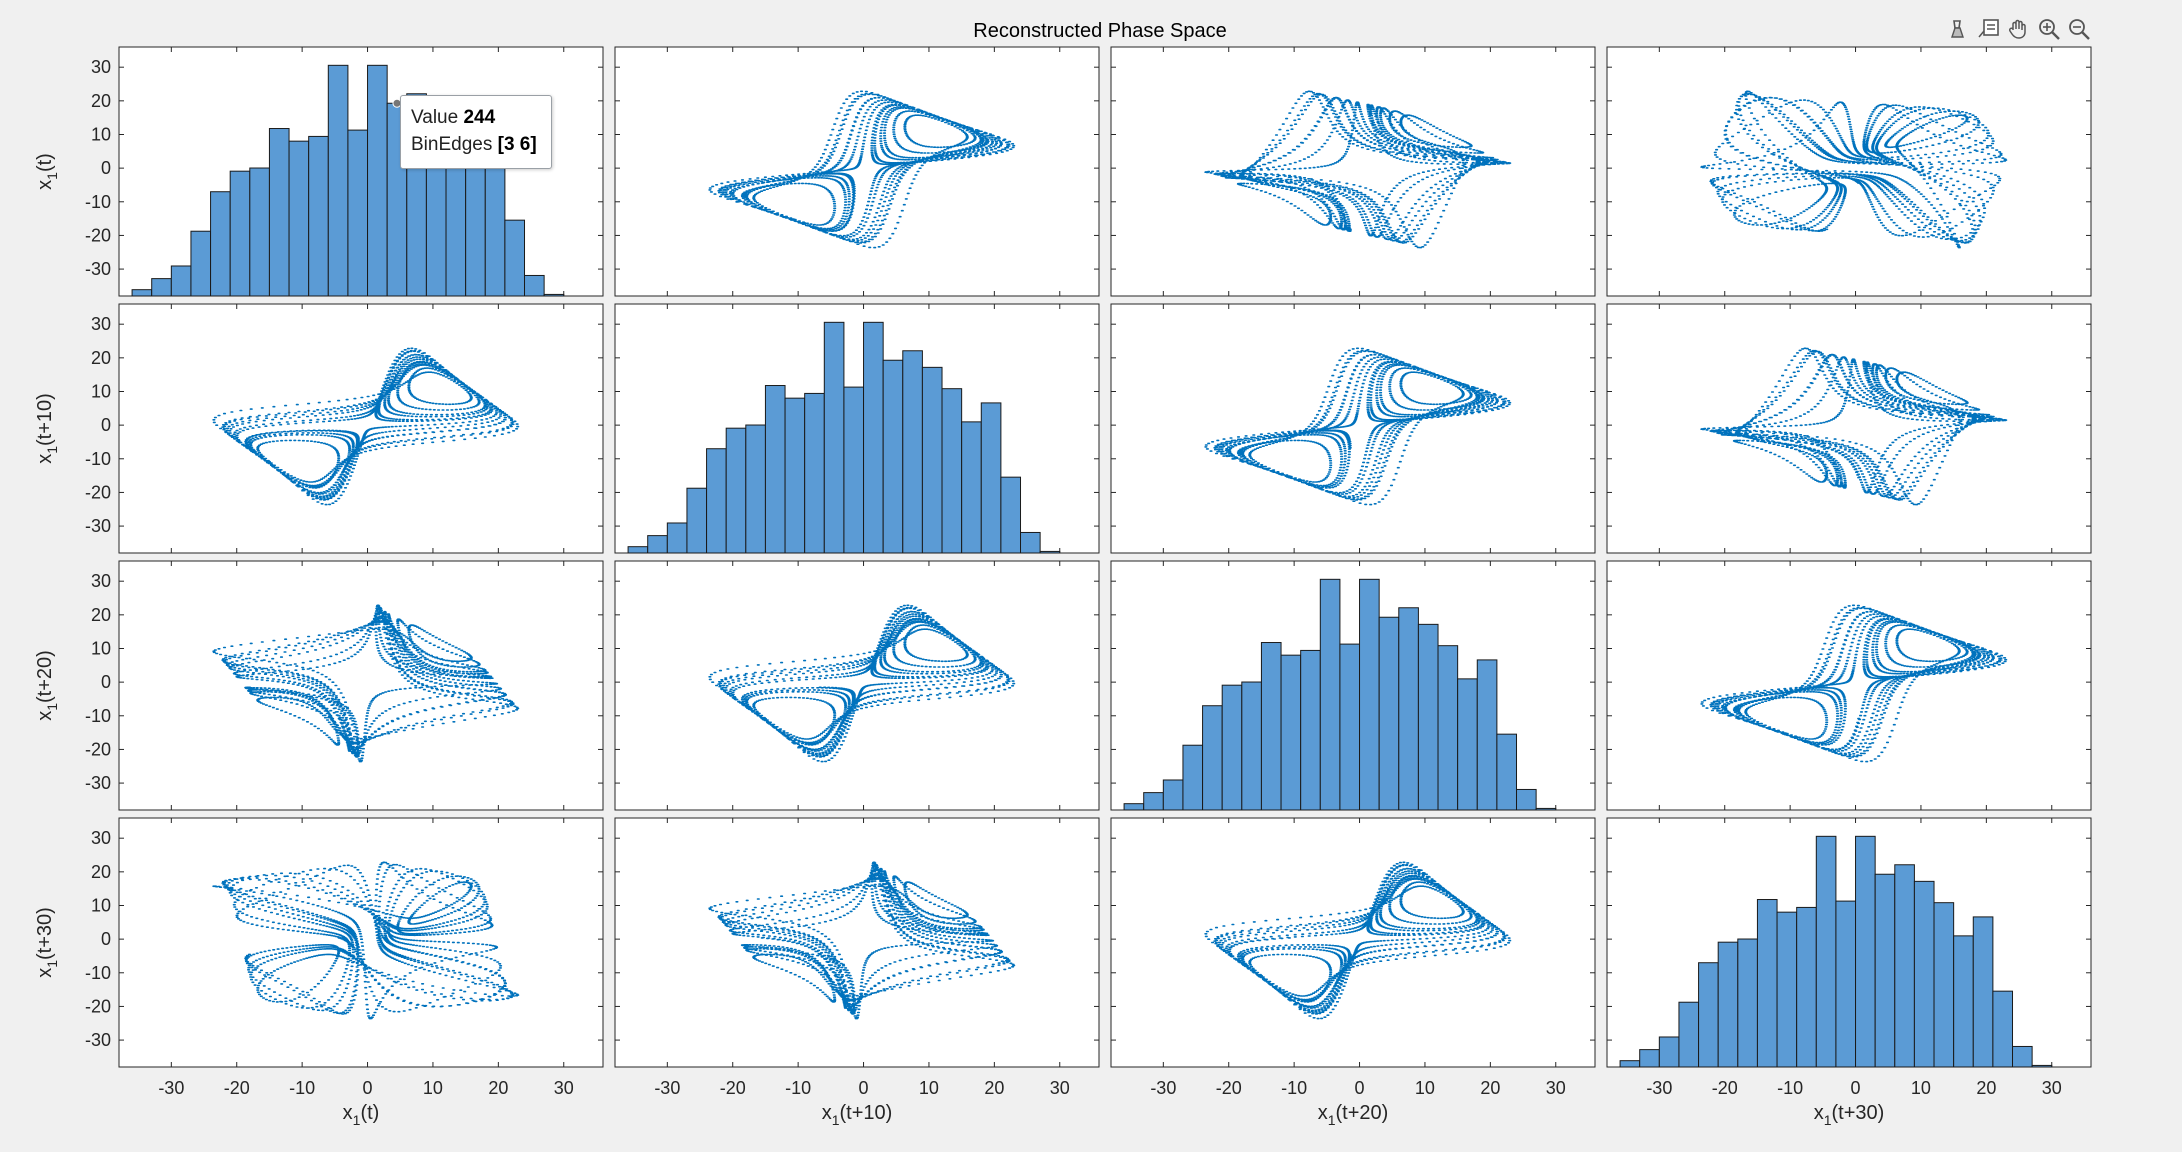 This screenshot has height=1152, width=2182. I want to click on data-tip: Value 244 BinEdges [3 6], so click(476, 132).